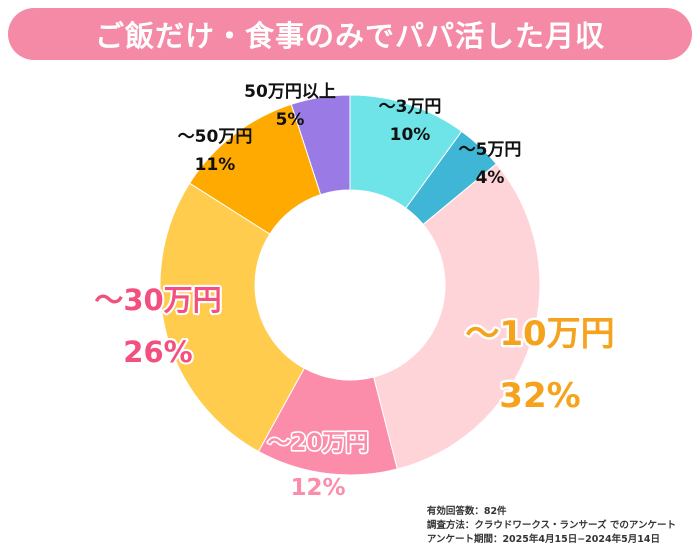 The image size is (700, 550). I want to click on footnote-method: 調査方法：クラウドワークス・ランサーズ でのアンケート, so click(551, 525).